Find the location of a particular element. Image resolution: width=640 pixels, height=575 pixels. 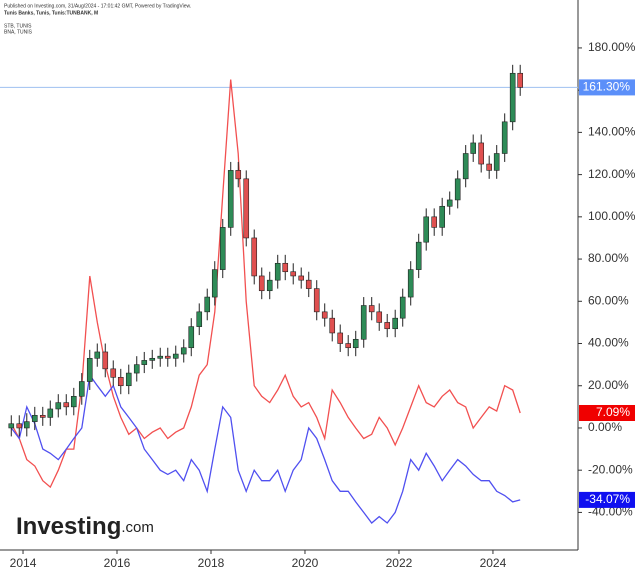

price-label: -34.07% is located at coordinates (607, 499).